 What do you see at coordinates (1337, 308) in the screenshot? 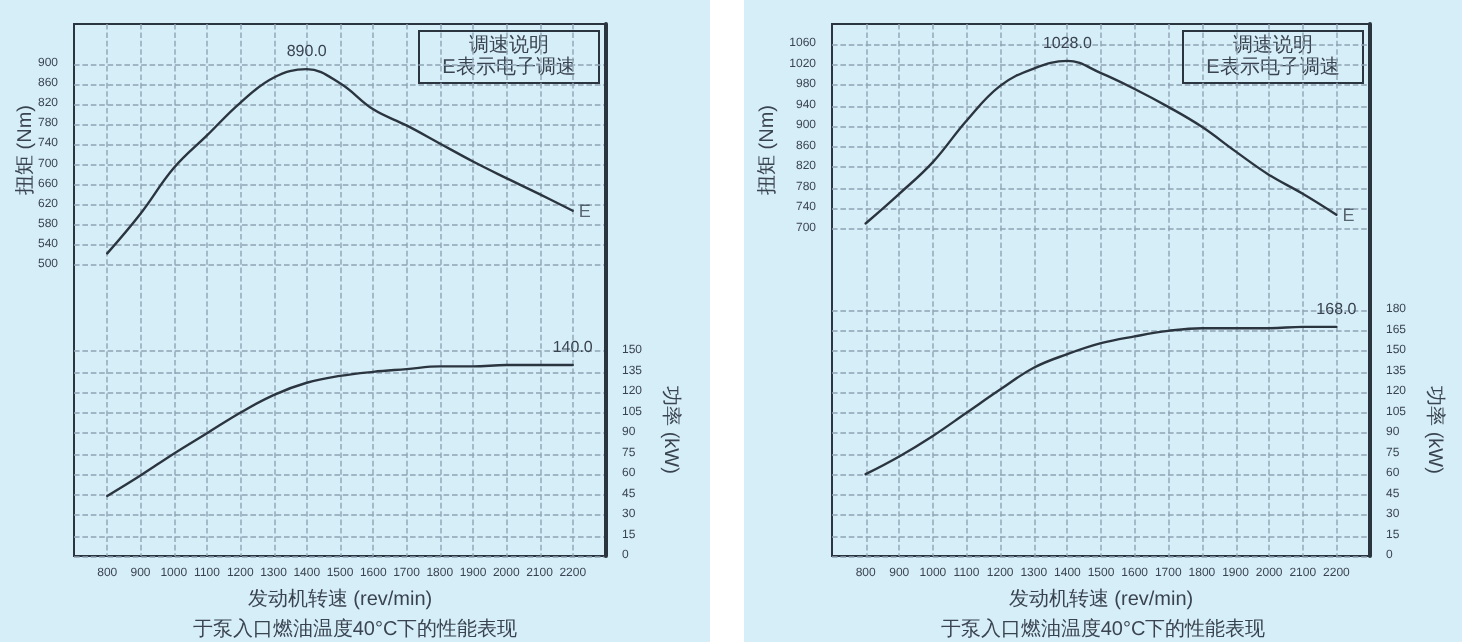
I see `data-label: 168.0` at bounding box center [1337, 308].